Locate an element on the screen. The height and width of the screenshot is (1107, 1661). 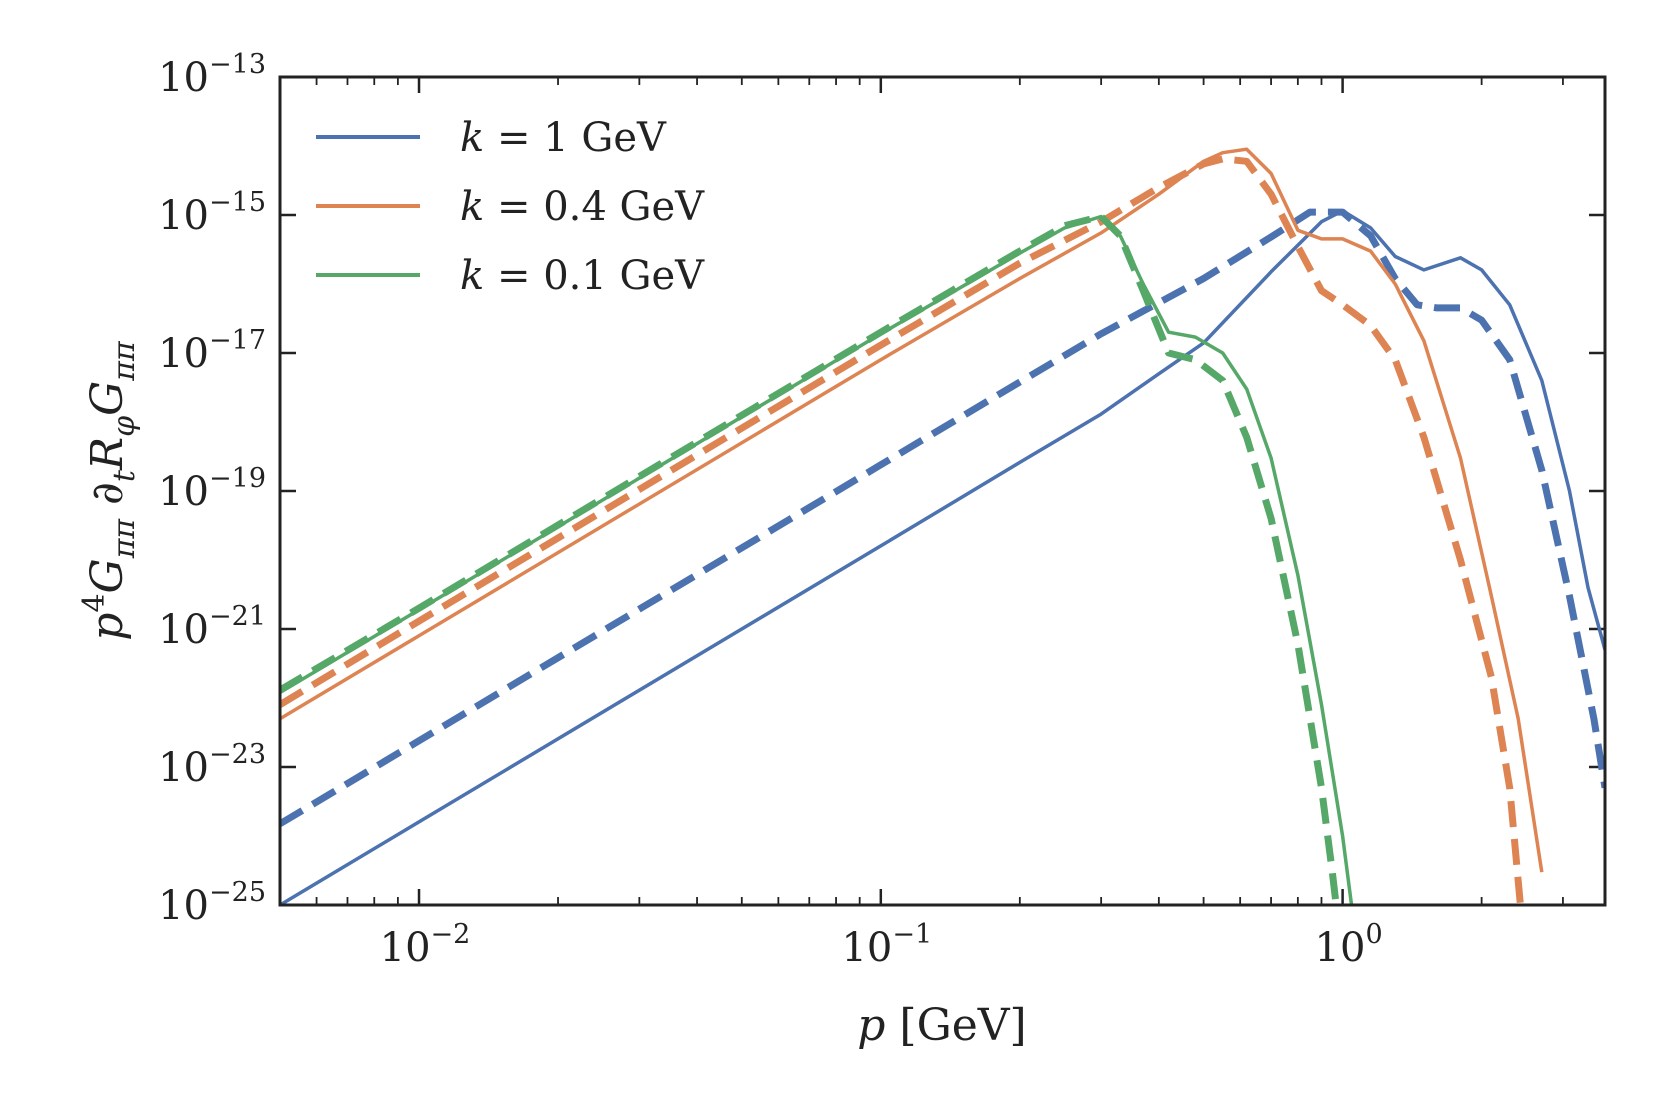
y-tick-label: 10−17 is located at coordinates (212, 351).